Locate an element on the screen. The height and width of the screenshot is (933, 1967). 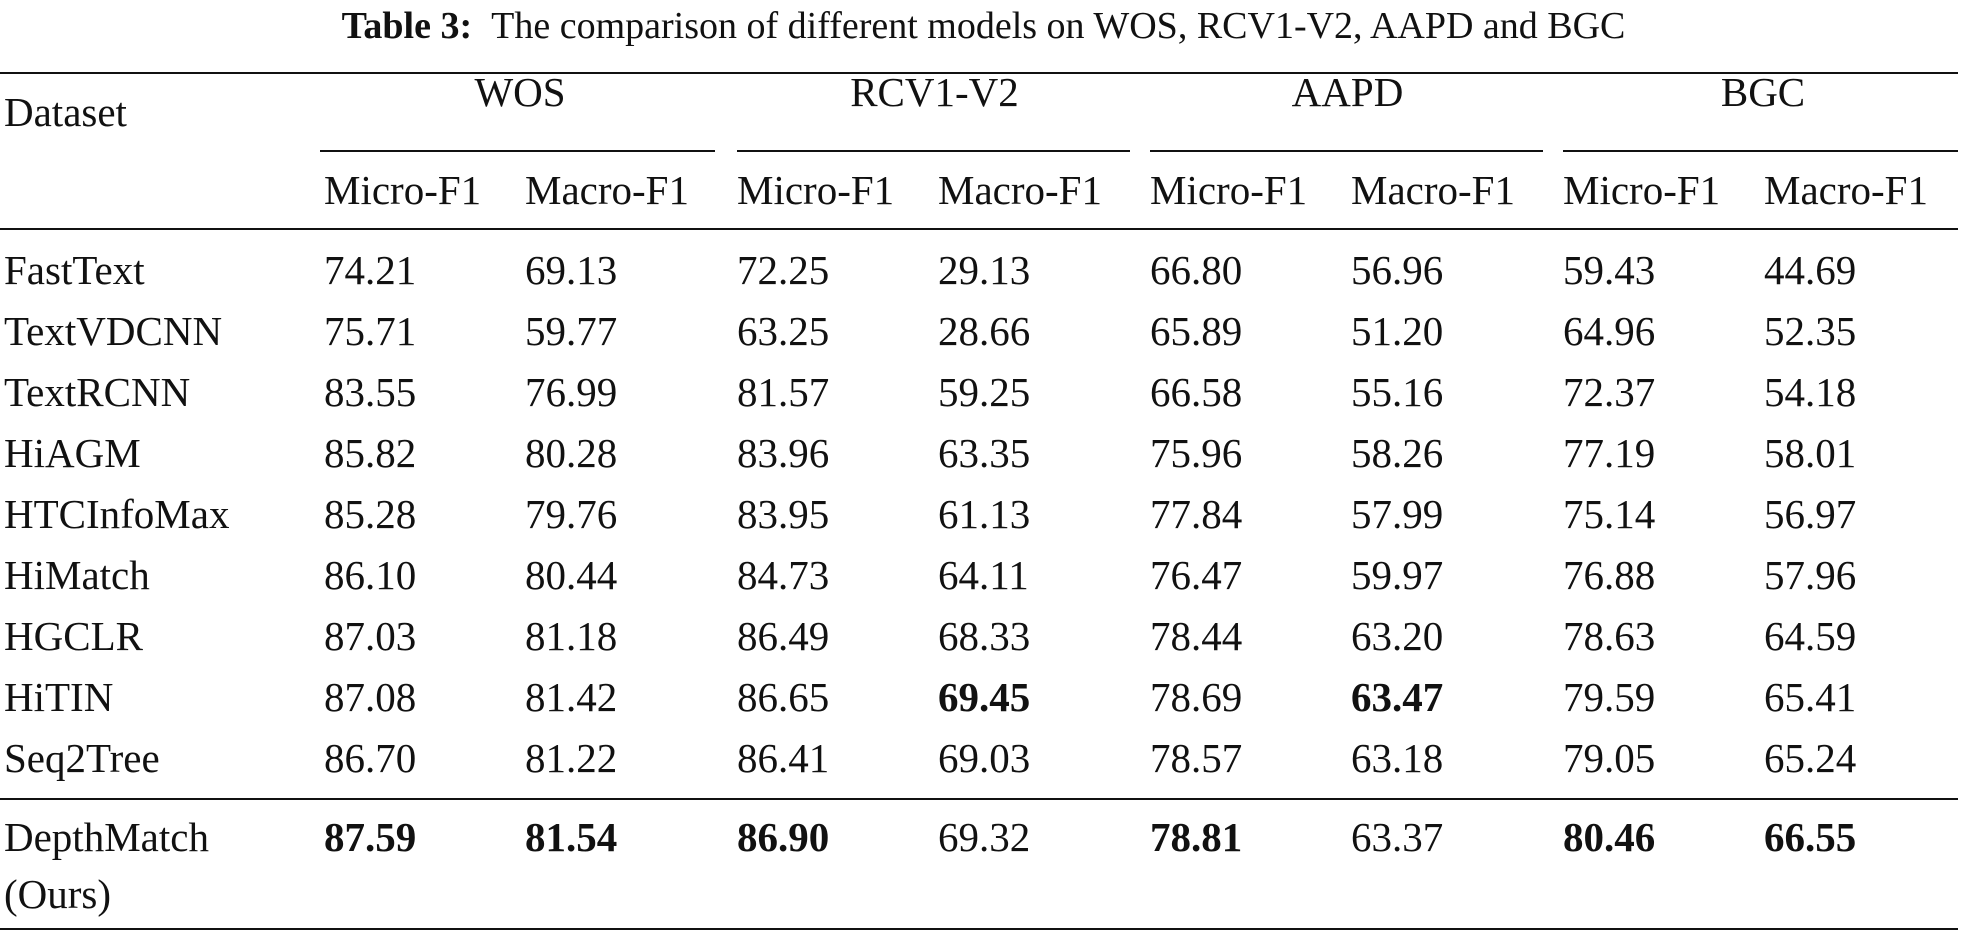
table-cell: 59.77 is located at coordinates (571, 331).